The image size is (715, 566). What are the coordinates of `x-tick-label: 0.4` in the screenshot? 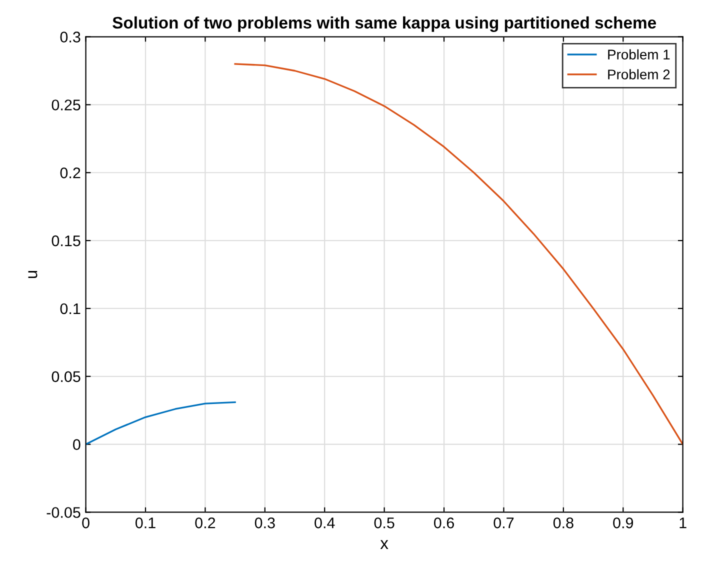 It's located at (324, 522).